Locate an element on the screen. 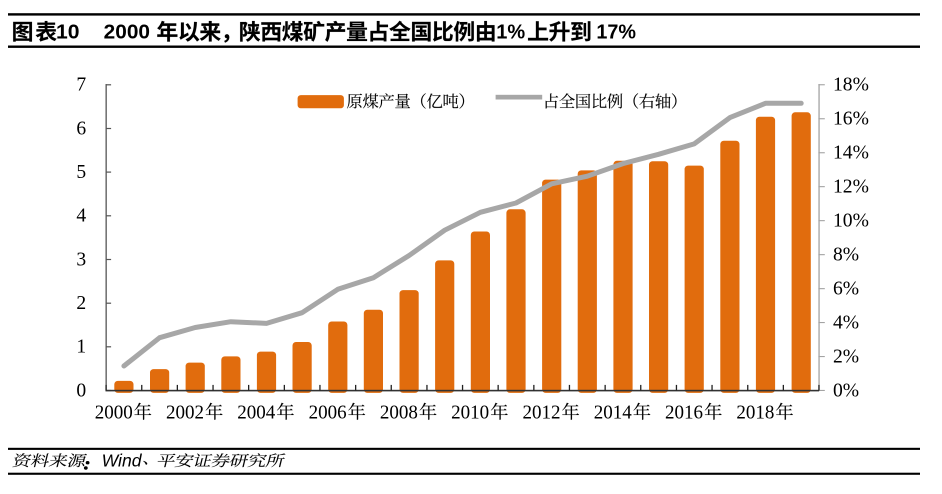 The width and height of the screenshot is (942, 494). svg-text: 2 is located at coordinates (81, 303).